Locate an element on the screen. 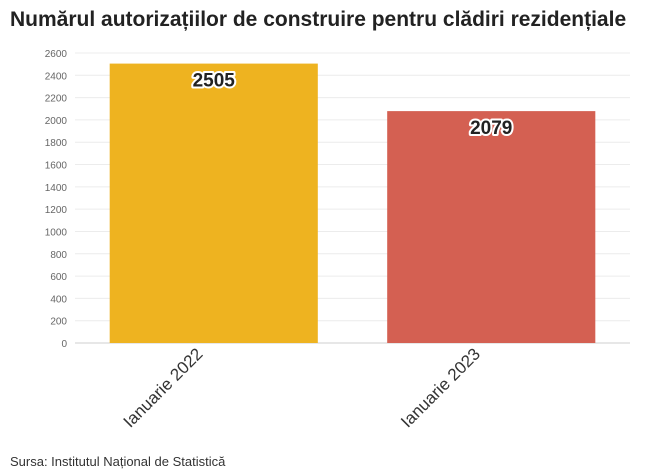  y-tick-label: 1400 is located at coordinates (56, 188).